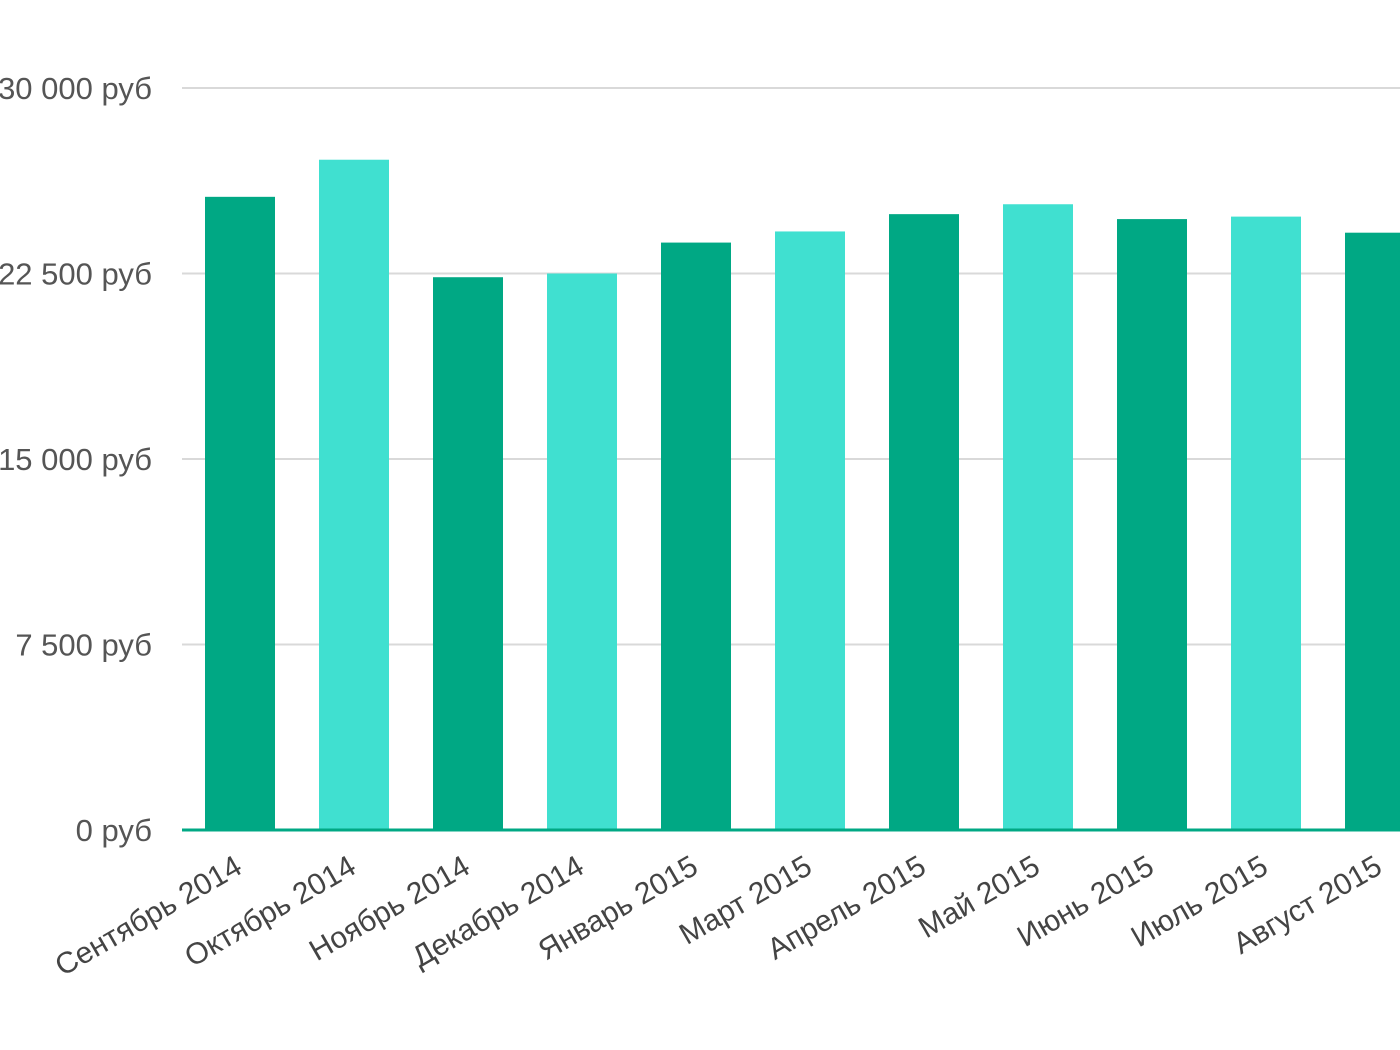 Image resolution: width=1400 pixels, height=1050 pixels. What do you see at coordinates (76, 88) in the screenshot?
I see `y-tick-label: 30 000 руб` at bounding box center [76, 88].